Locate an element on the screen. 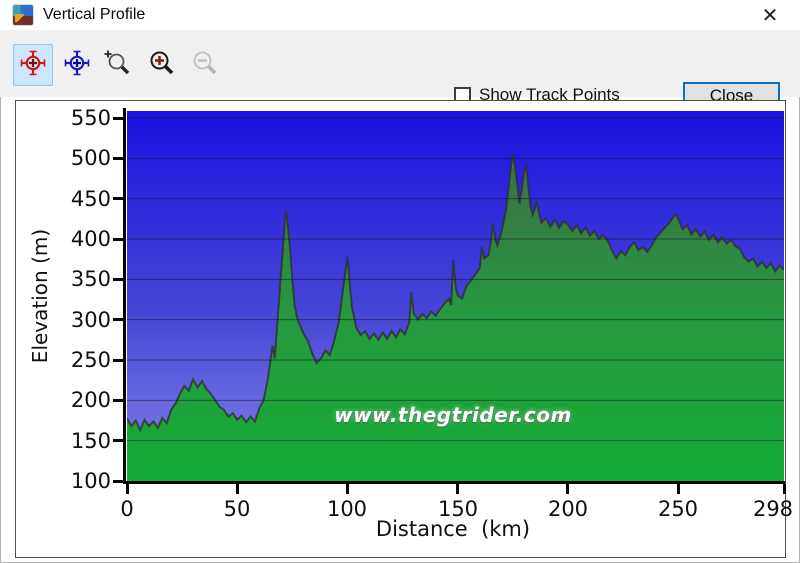 The height and width of the screenshot is (563, 800). show-track-points-row: Show Track Points is located at coordinates (537, 95).